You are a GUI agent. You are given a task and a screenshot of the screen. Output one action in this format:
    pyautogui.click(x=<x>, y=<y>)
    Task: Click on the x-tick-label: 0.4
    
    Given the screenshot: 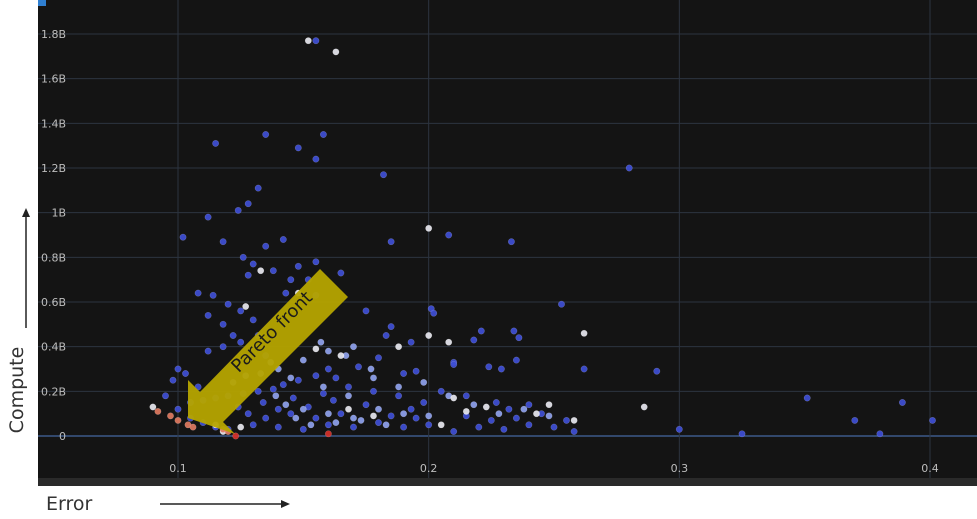 What is the action you would take?
    pyautogui.click(x=930, y=468)
    